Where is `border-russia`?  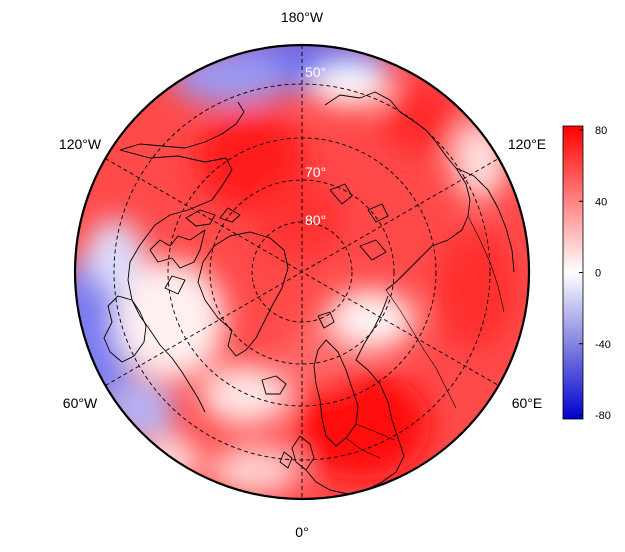 border-russia is located at coordinates (421, 349).